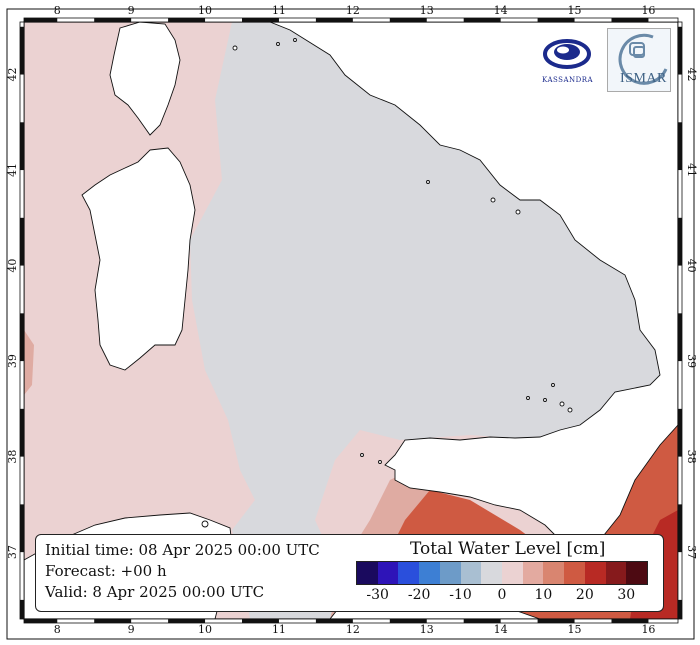  Describe the element at coordinates (568, 80) in the screenshot. I see `kassandra-logo-text: KASSANDRA` at that location.